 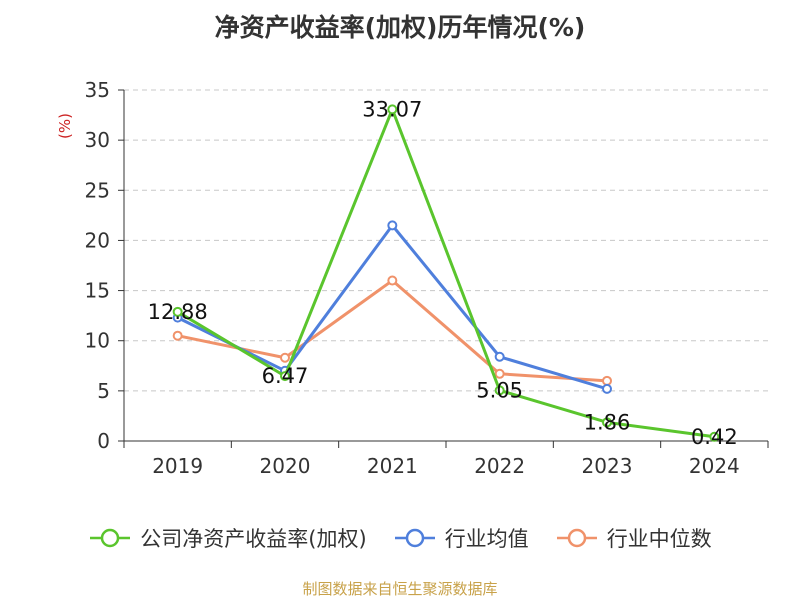 What do you see at coordinates (486, 539) in the screenshot?
I see `legend-label: 行业均值` at bounding box center [486, 539].